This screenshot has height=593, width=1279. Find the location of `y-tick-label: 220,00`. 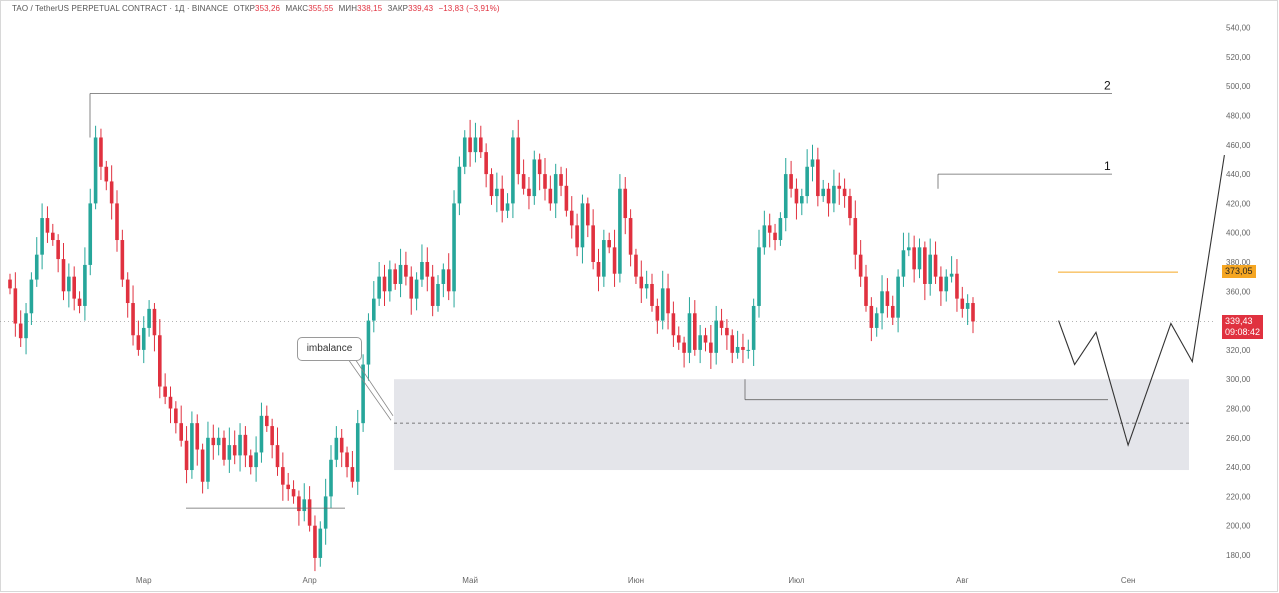

y-tick-label: 220,00 is located at coordinates (1238, 496).